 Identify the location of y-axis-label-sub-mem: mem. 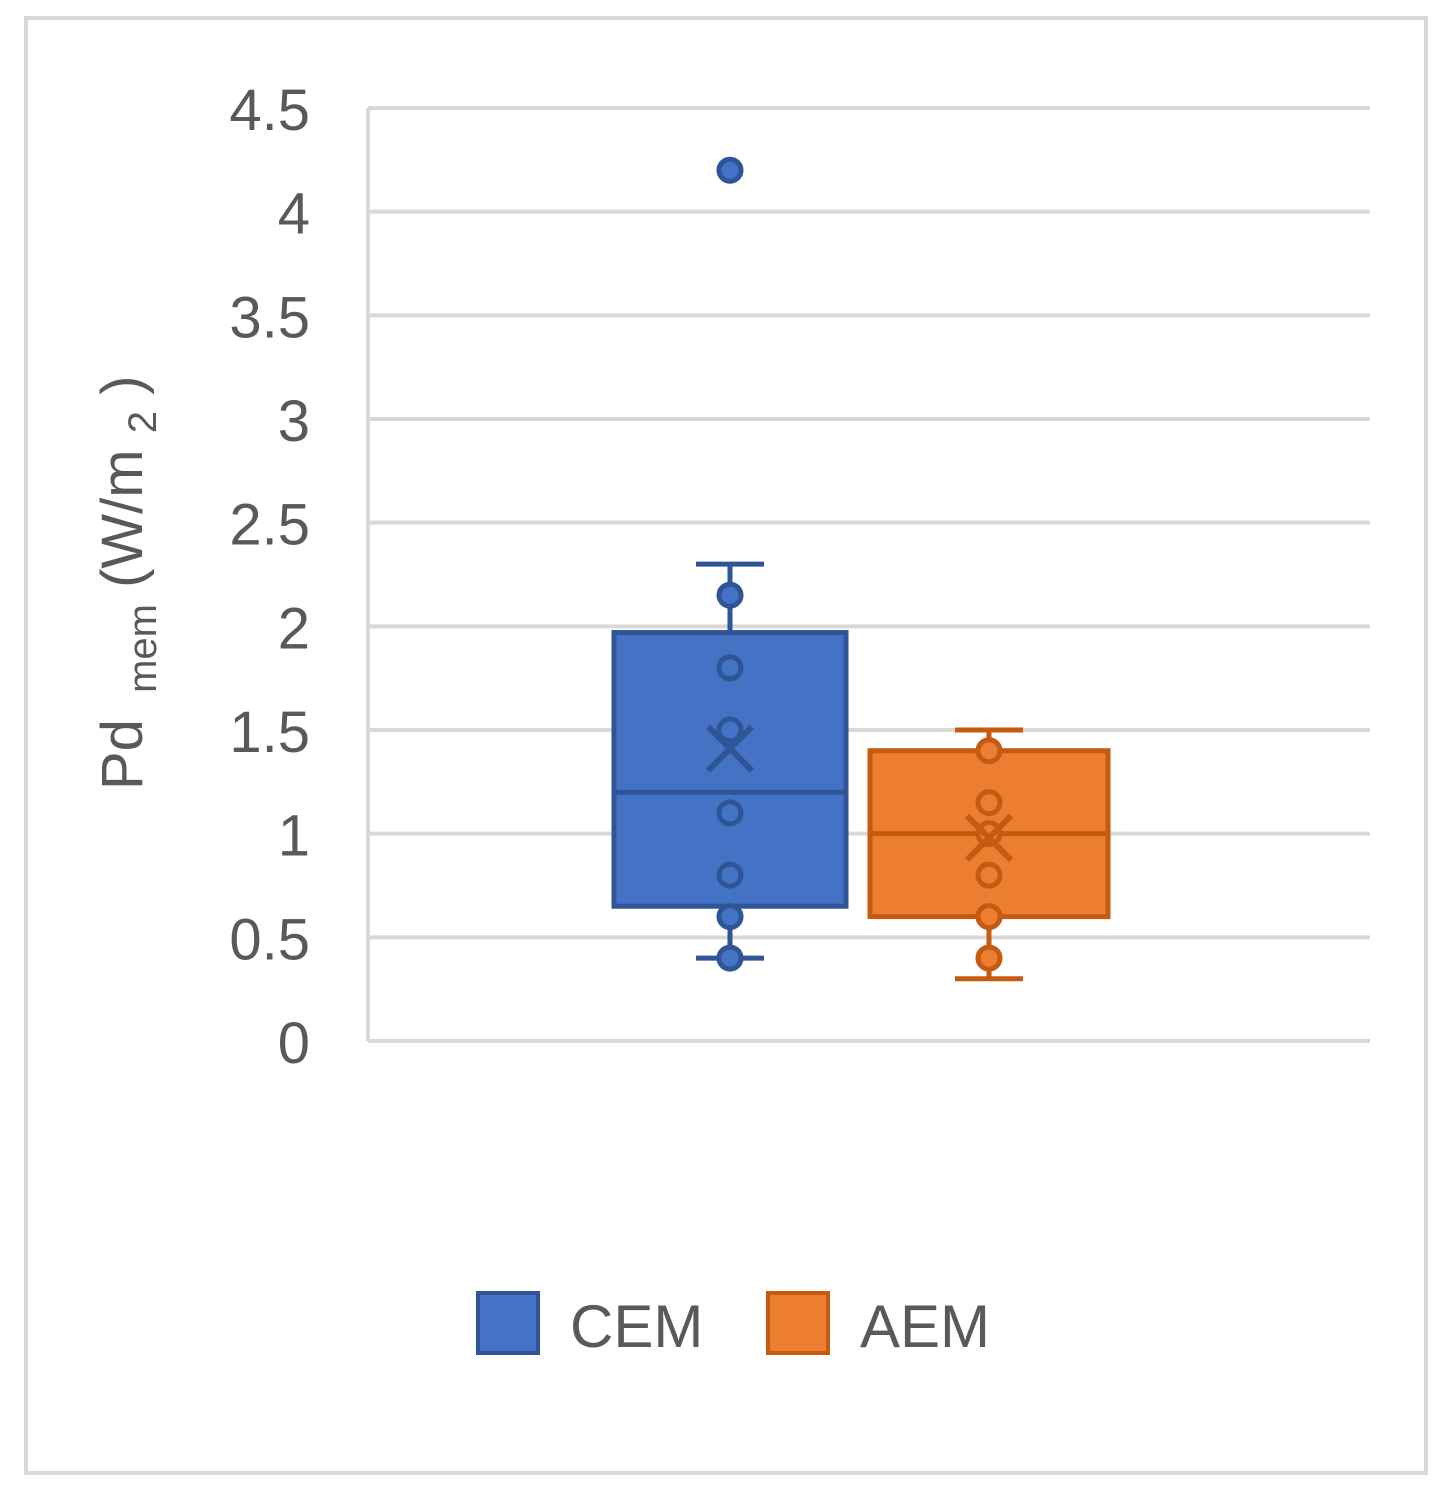
(143, 648).